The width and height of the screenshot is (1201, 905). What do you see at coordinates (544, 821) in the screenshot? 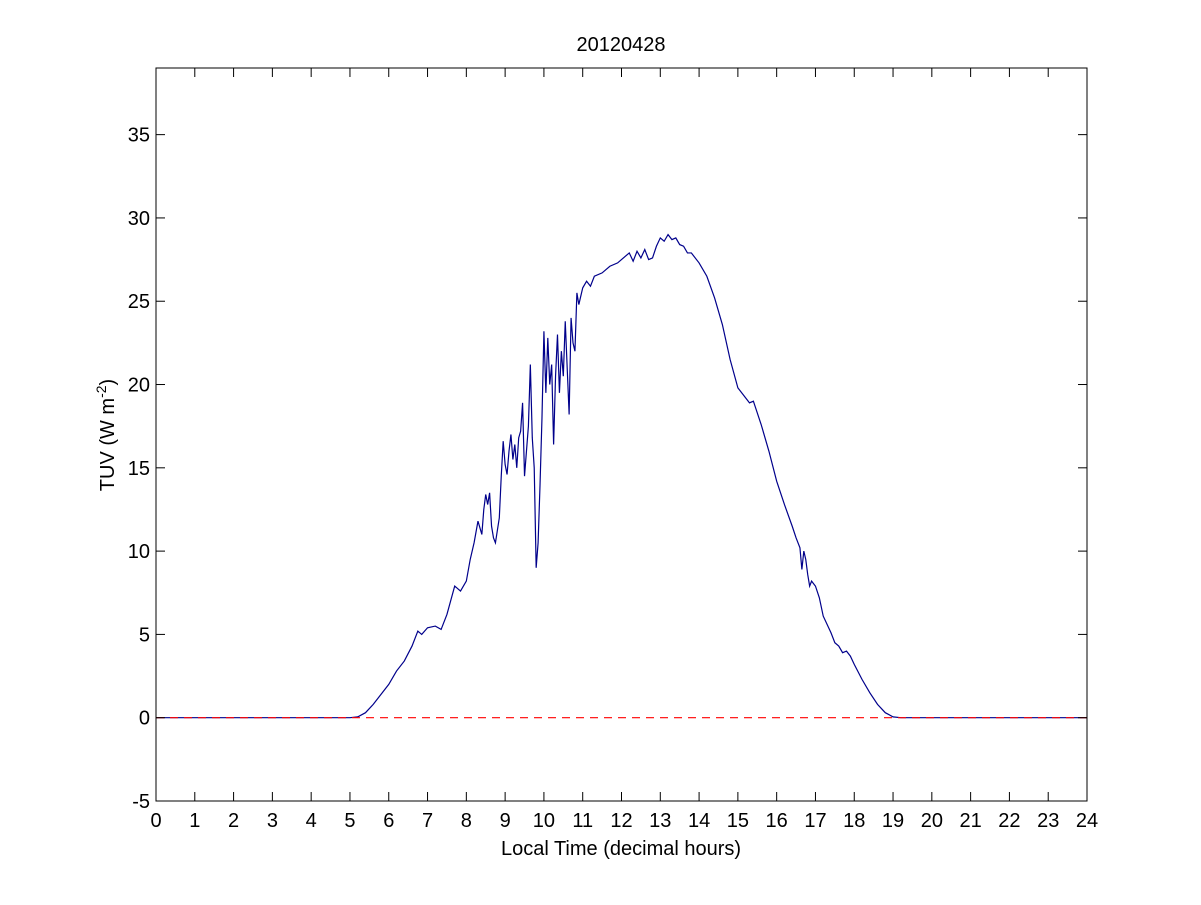
I see `x-tick-label: 10` at bounding box center [544, 821].